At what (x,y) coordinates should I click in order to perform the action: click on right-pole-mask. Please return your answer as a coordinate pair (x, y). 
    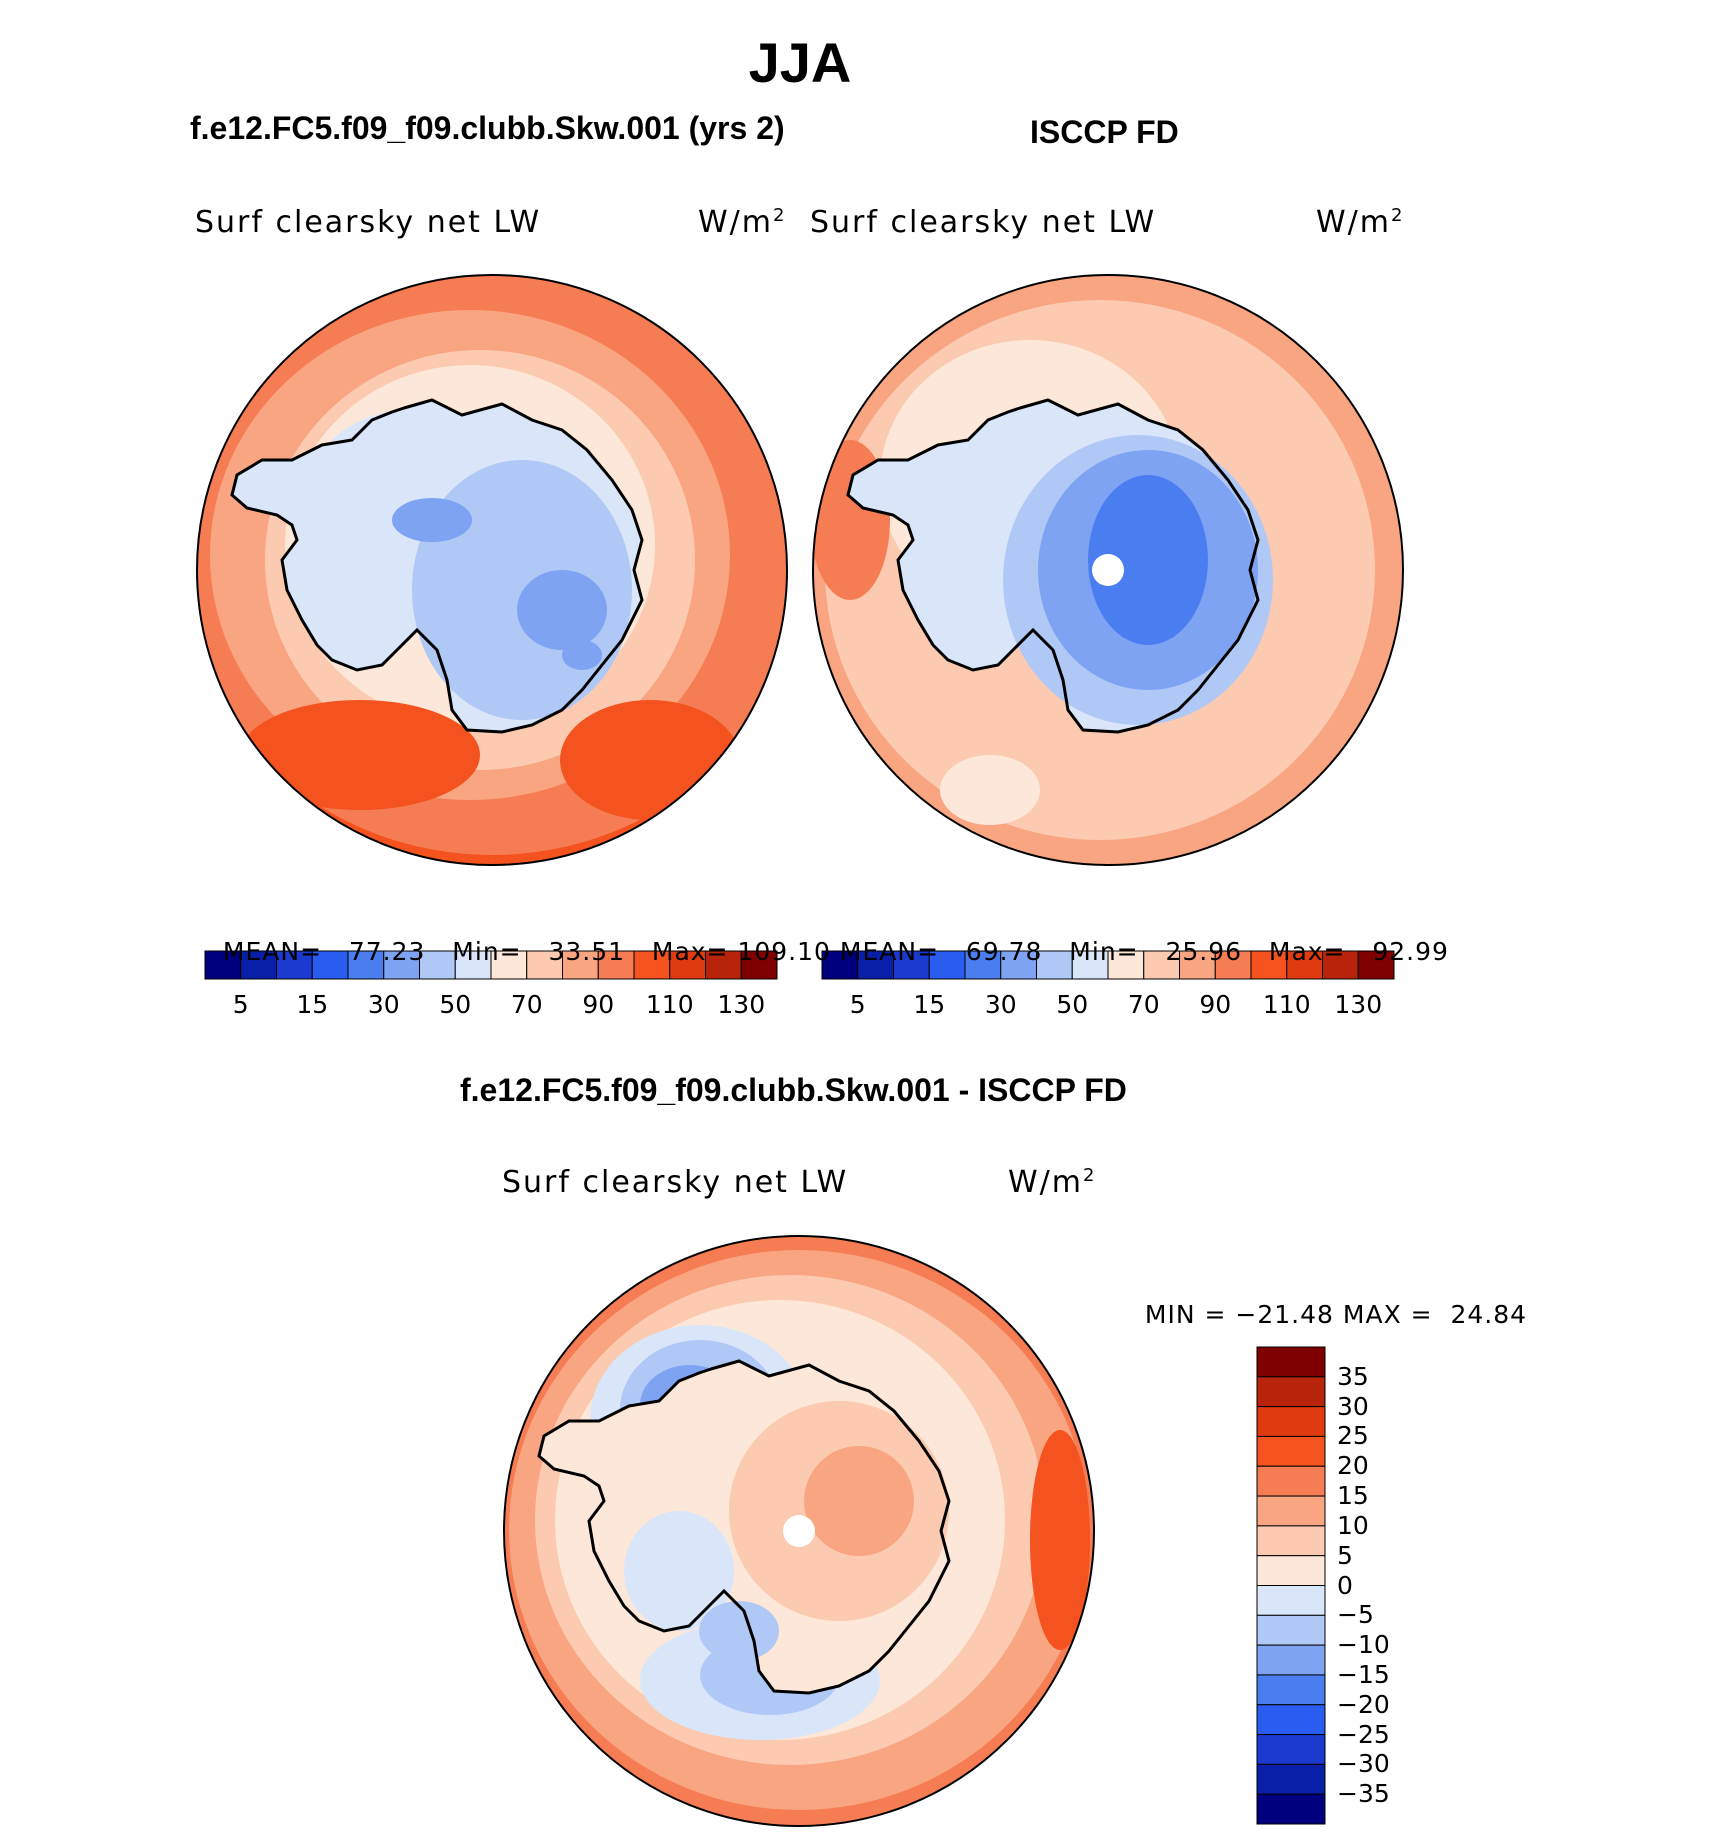
    Looking at the image, I should click on (1108, 570).